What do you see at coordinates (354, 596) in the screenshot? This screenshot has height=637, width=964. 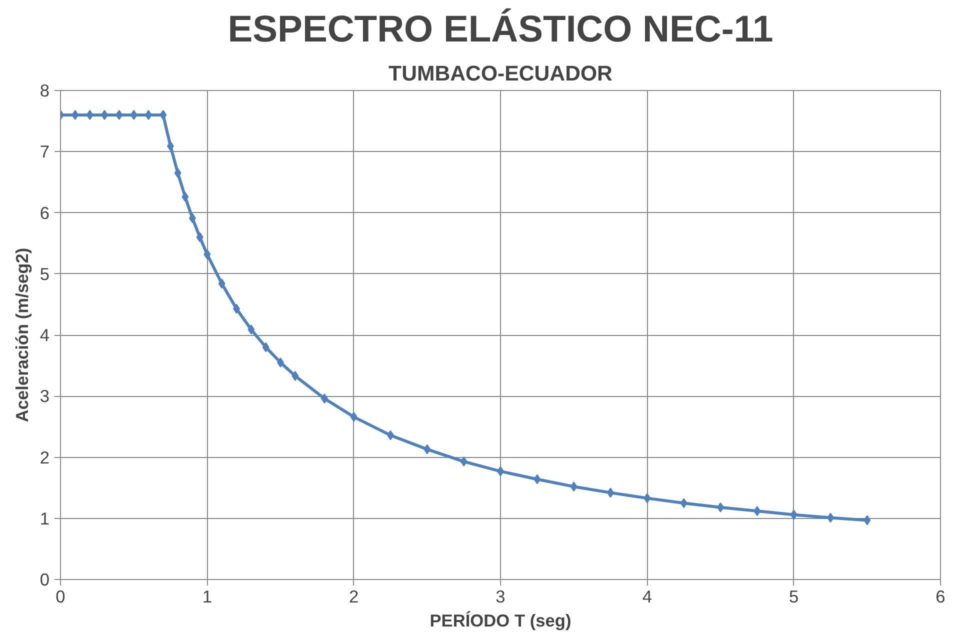 I see `x-tick-label: 2` at bounding box center [354, 596].